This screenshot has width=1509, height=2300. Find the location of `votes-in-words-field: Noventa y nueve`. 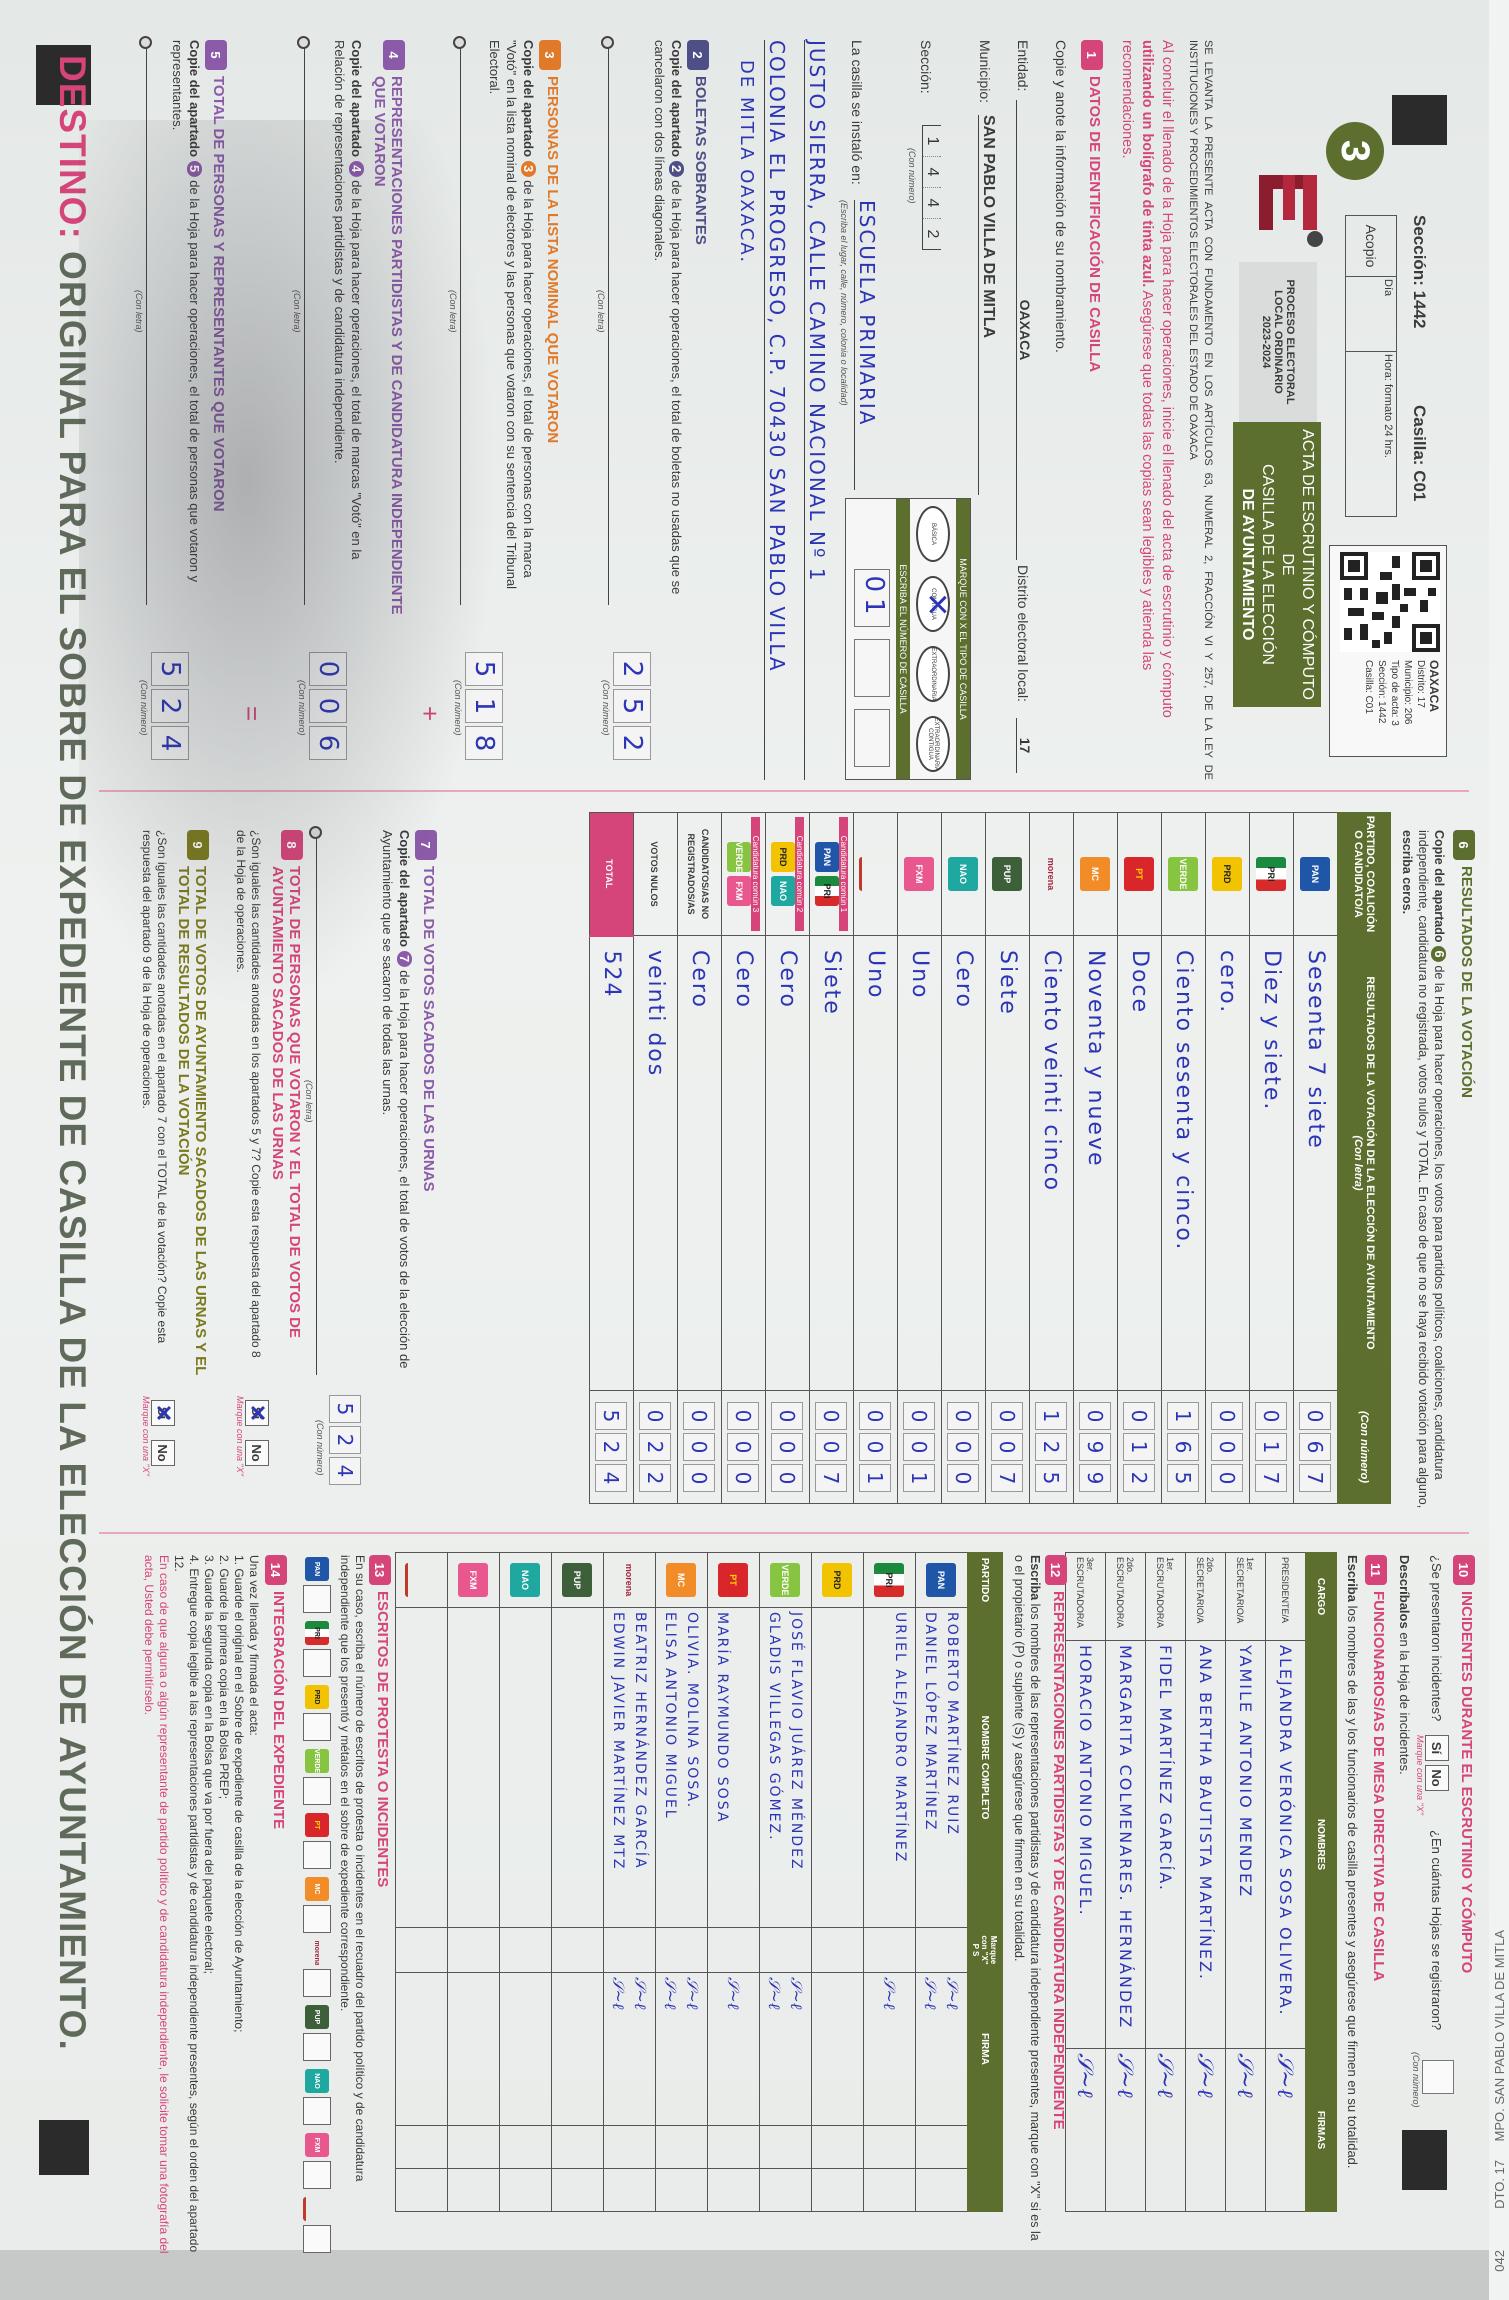

votes-in-words-field: Noventa y nueve is located at coordinates (1095, 1163).